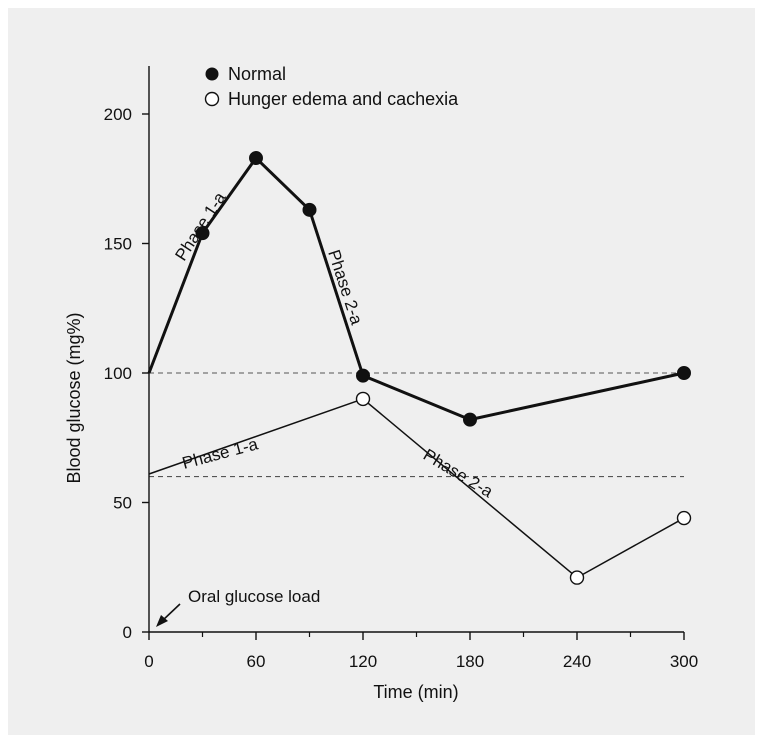 This screenshot has width=763, height=743. I want to click on y-axis-title: Blood glucose (mg%), so click(74, 397).